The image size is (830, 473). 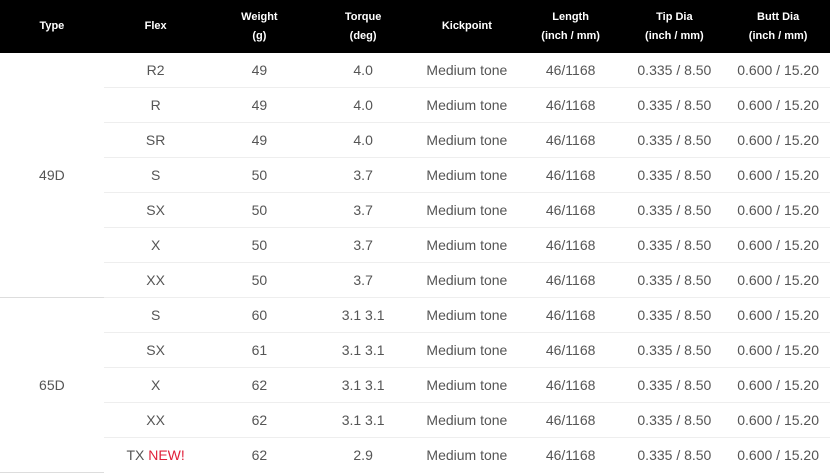 I want to click on header-label: Kickpoint, so click(x=466, y=26).